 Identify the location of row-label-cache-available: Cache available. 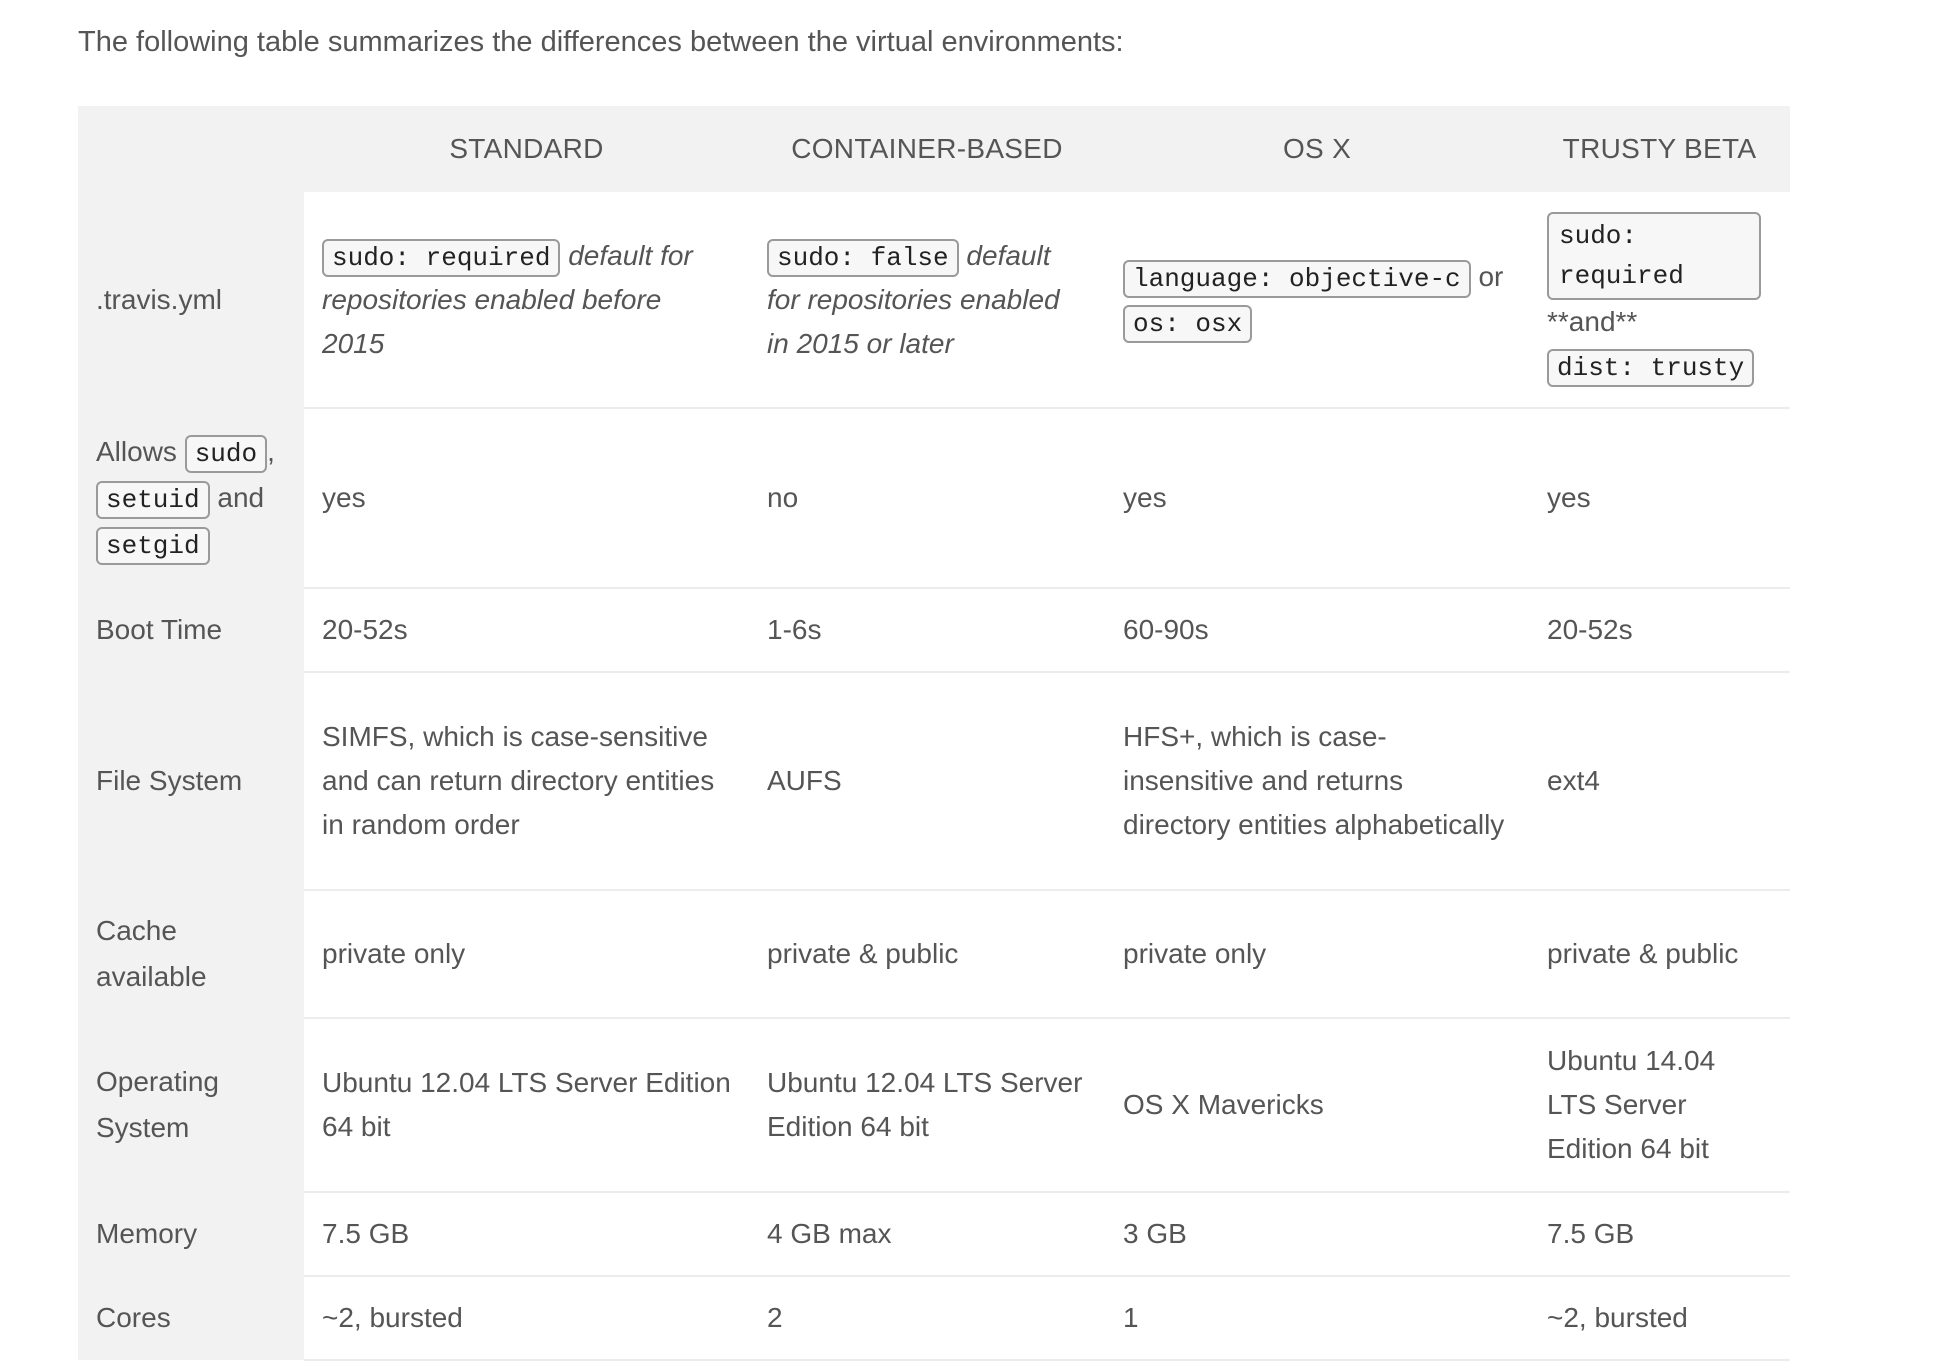
(191, 954).